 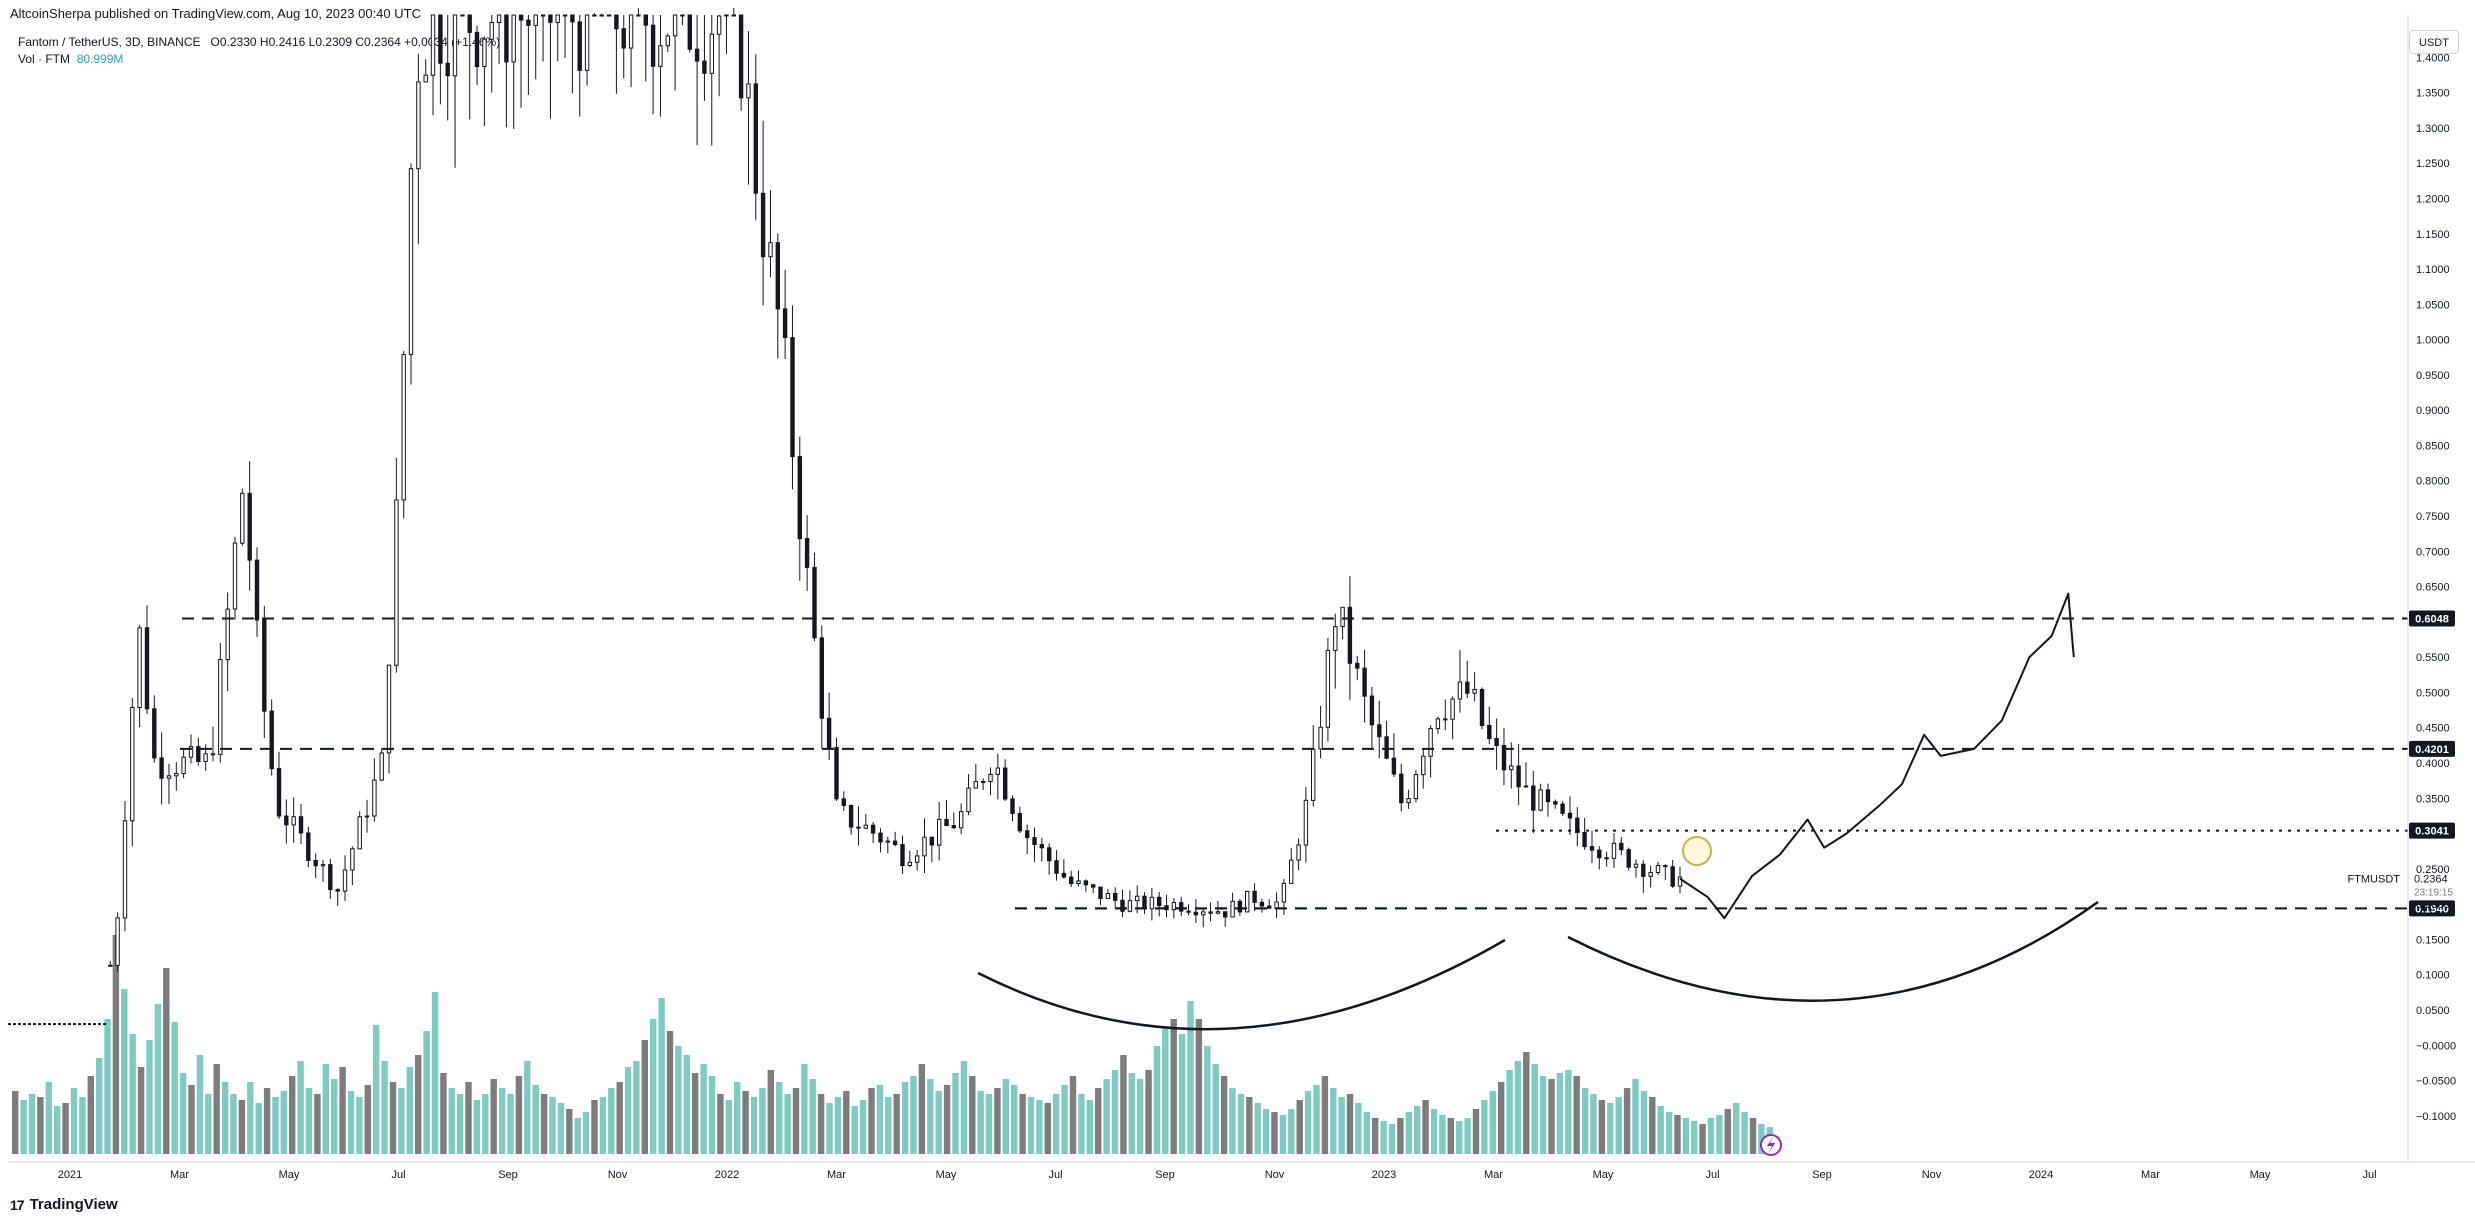 What do you see at coordinates (70, 1175) in the screenshot?
I see `x-tick-label: 2021` at bounding box center [70, 1175].